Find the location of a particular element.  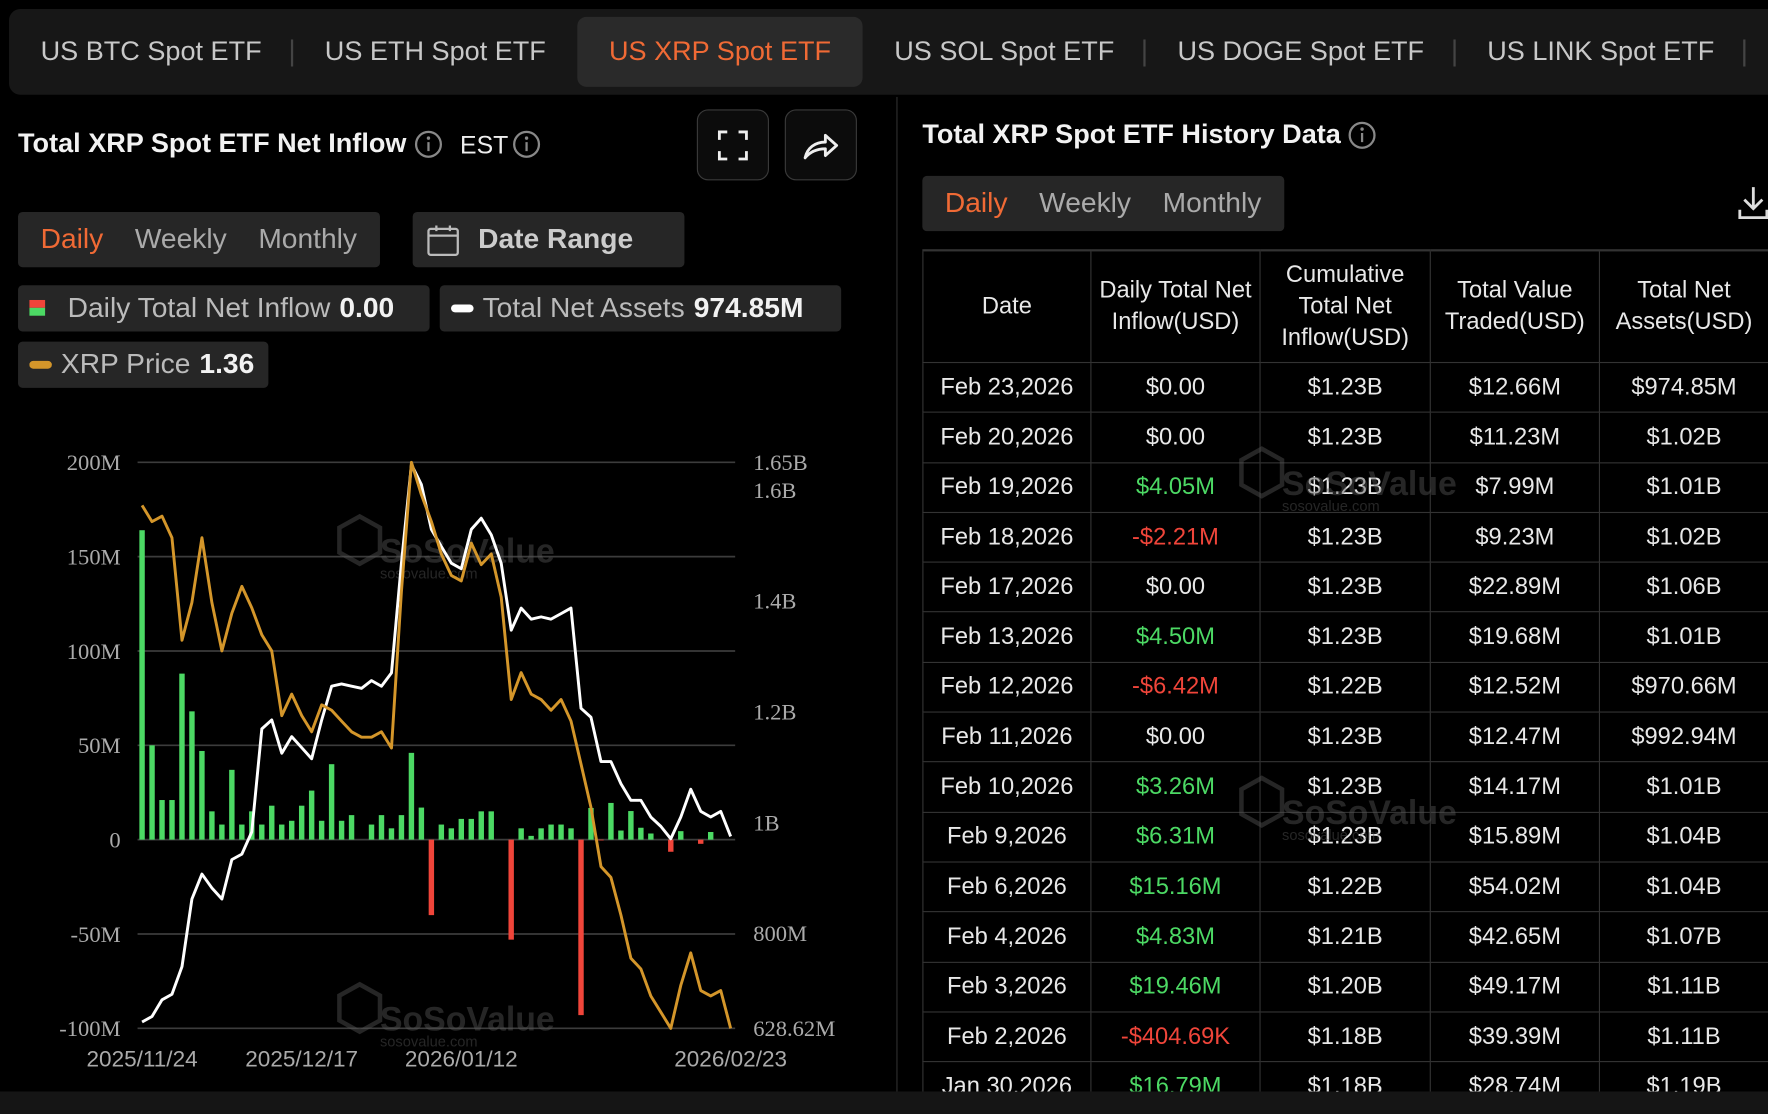

table-row: Feb 2,2026 -$404.69K $1.18B $39.39M $1.11B is located at coordinates (1345, 1037).